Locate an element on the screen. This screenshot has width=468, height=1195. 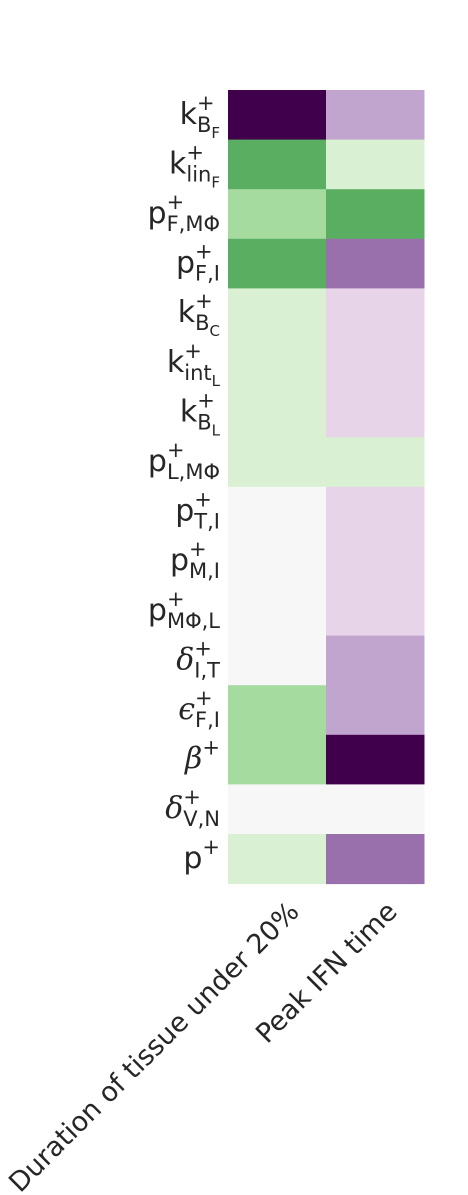
row-label: β+ is located at coordinates (202, 756).